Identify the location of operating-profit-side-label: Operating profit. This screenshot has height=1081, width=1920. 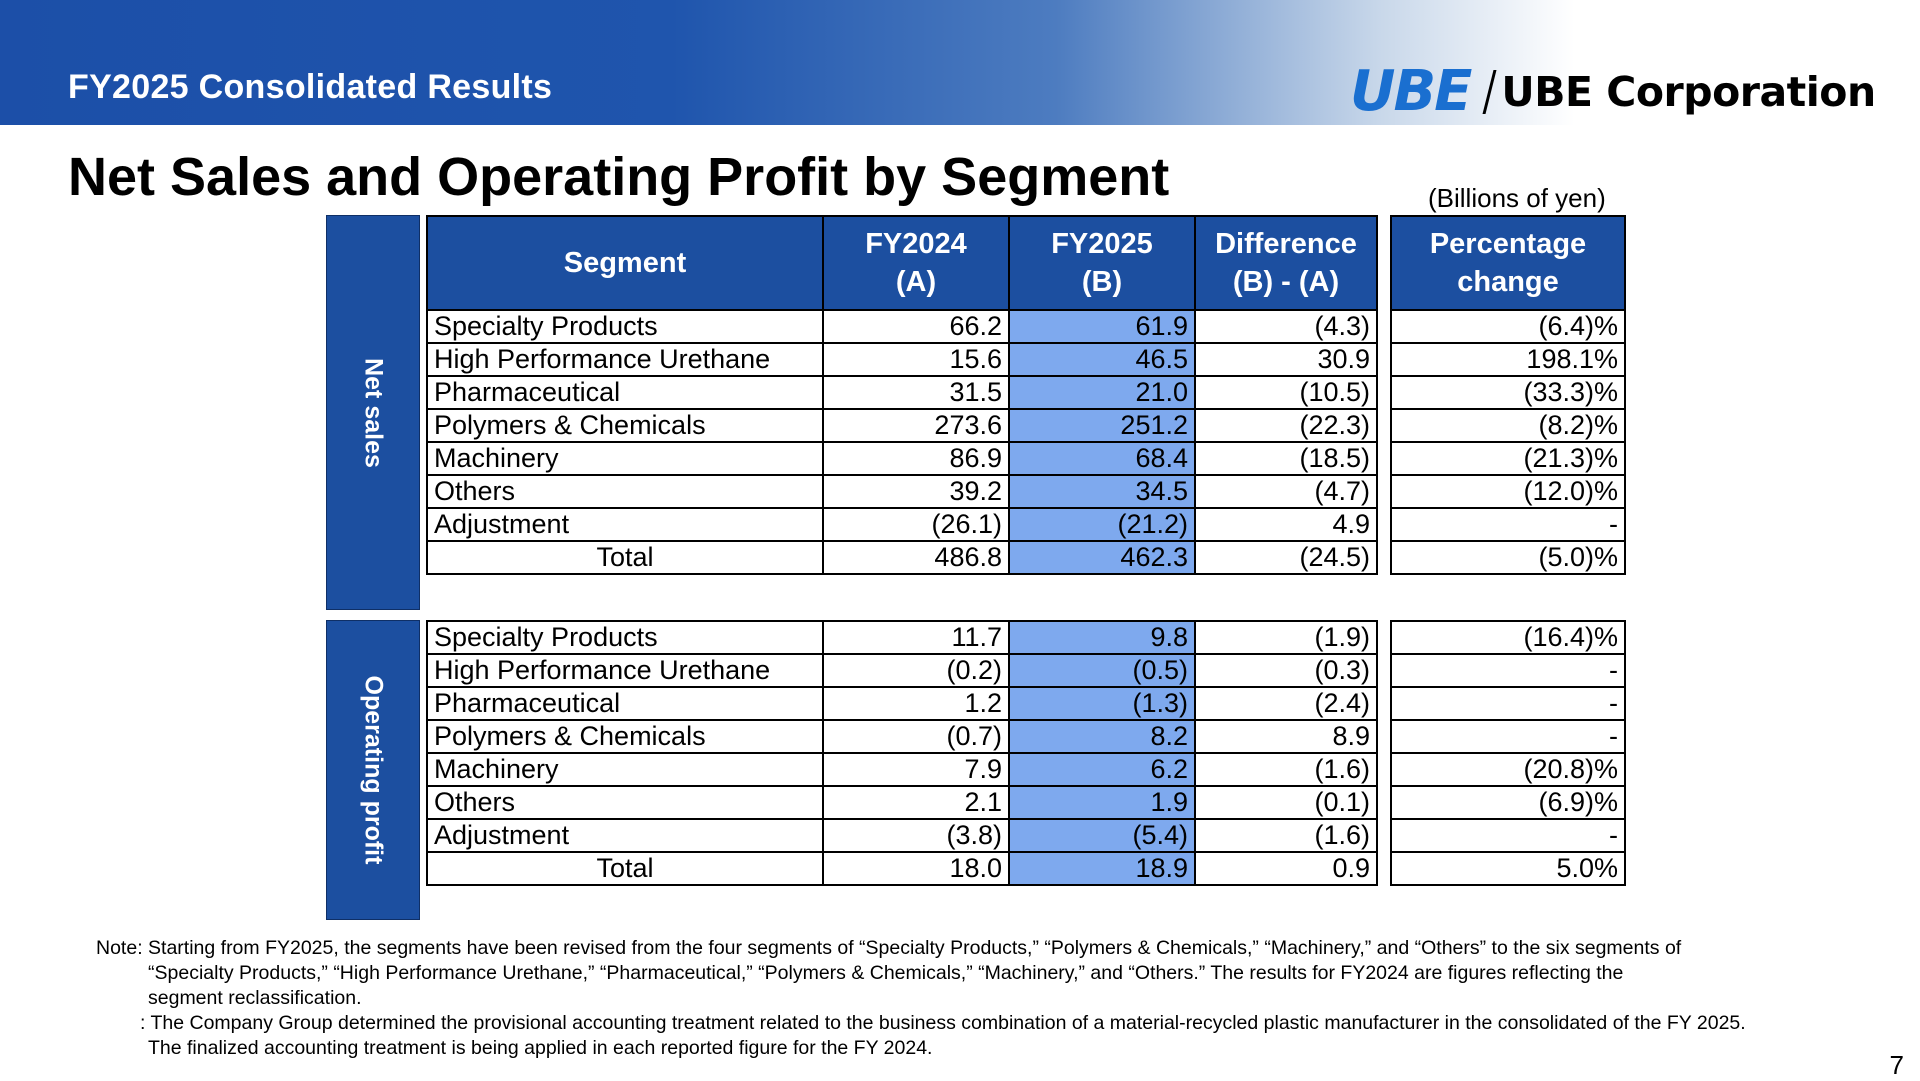
(373, 770).